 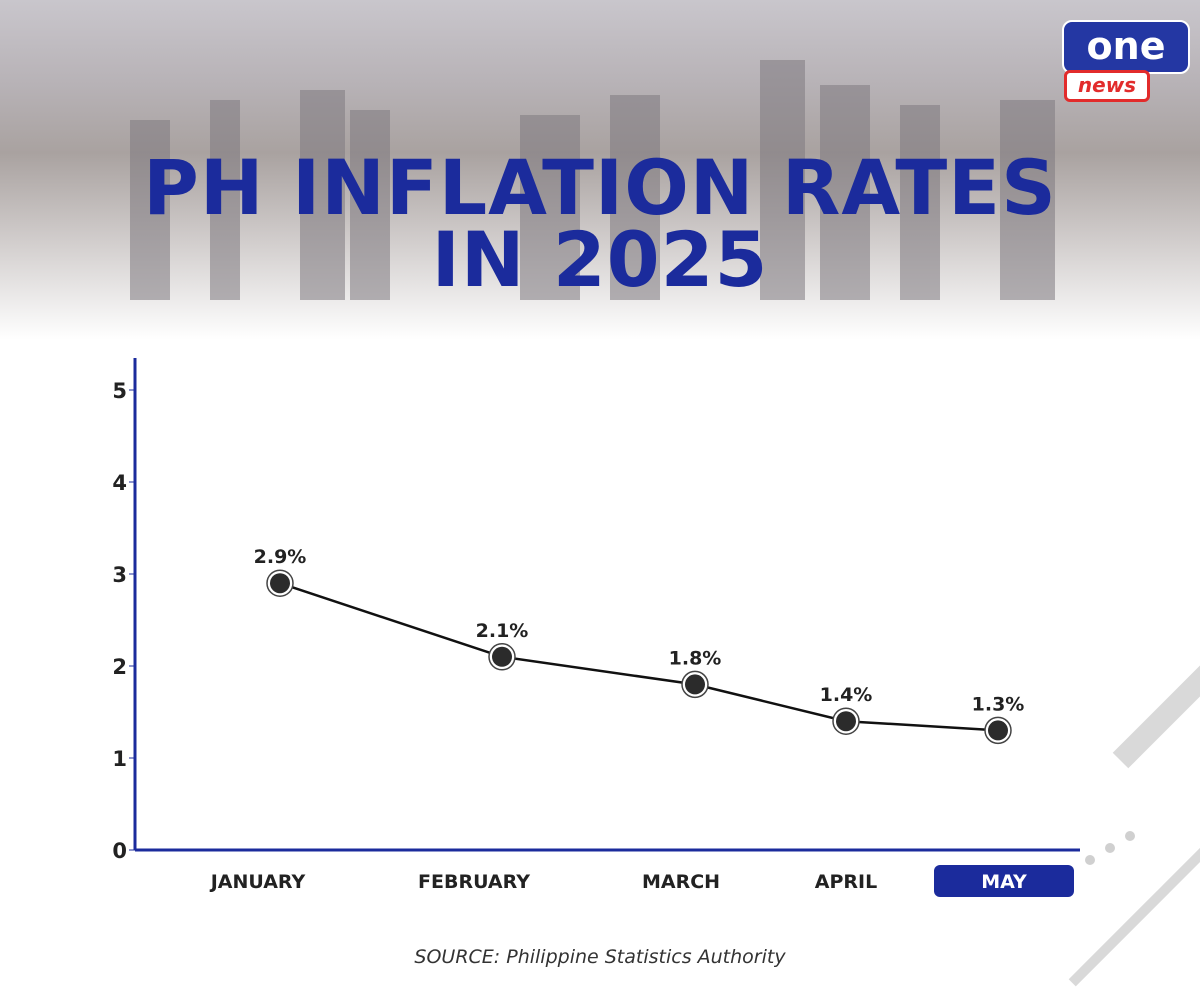 I want to click on y-tick-label: 5, so click(x=119, y=391).